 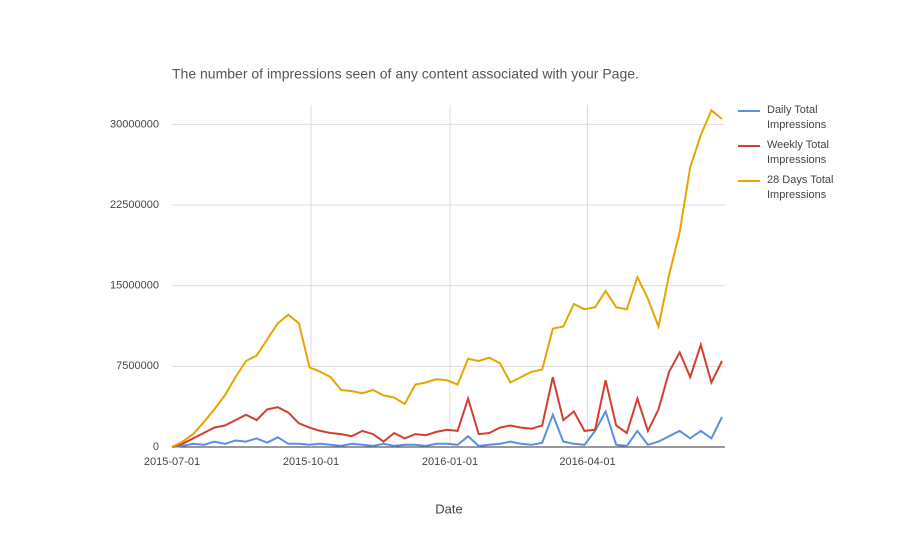 What do you see at coordinates (587, 462) in the screenshot?
I see `x-tick-label: 2016-04-01` at bounding box center [587, 462].